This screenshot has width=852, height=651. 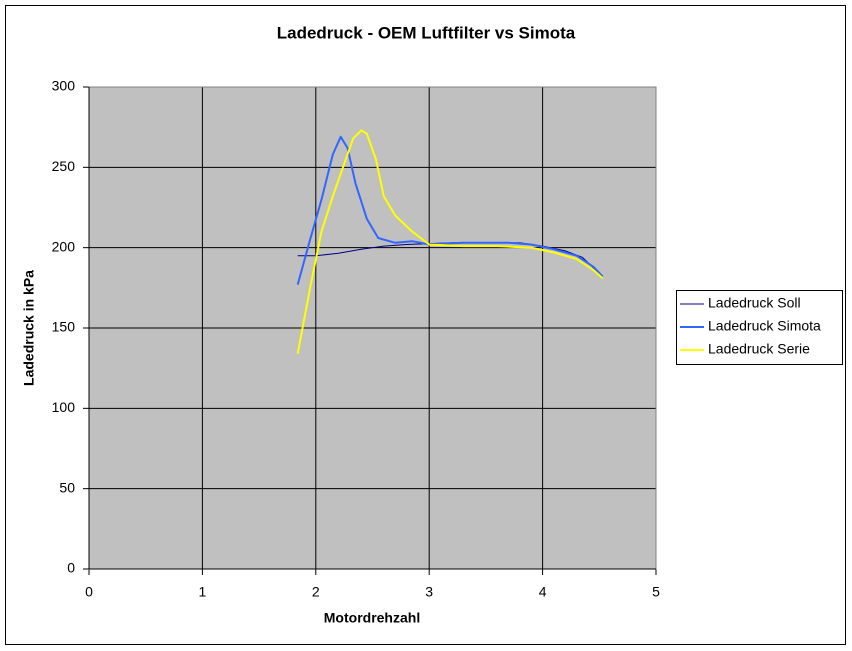 I want to click on y-axis-label: Ladedruck in kPa, so click(x=29, y=328).